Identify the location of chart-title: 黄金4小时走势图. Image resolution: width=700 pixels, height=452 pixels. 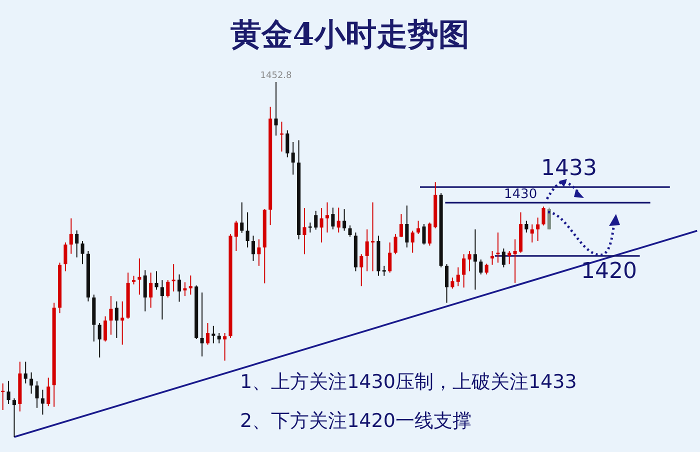
(350, 35).